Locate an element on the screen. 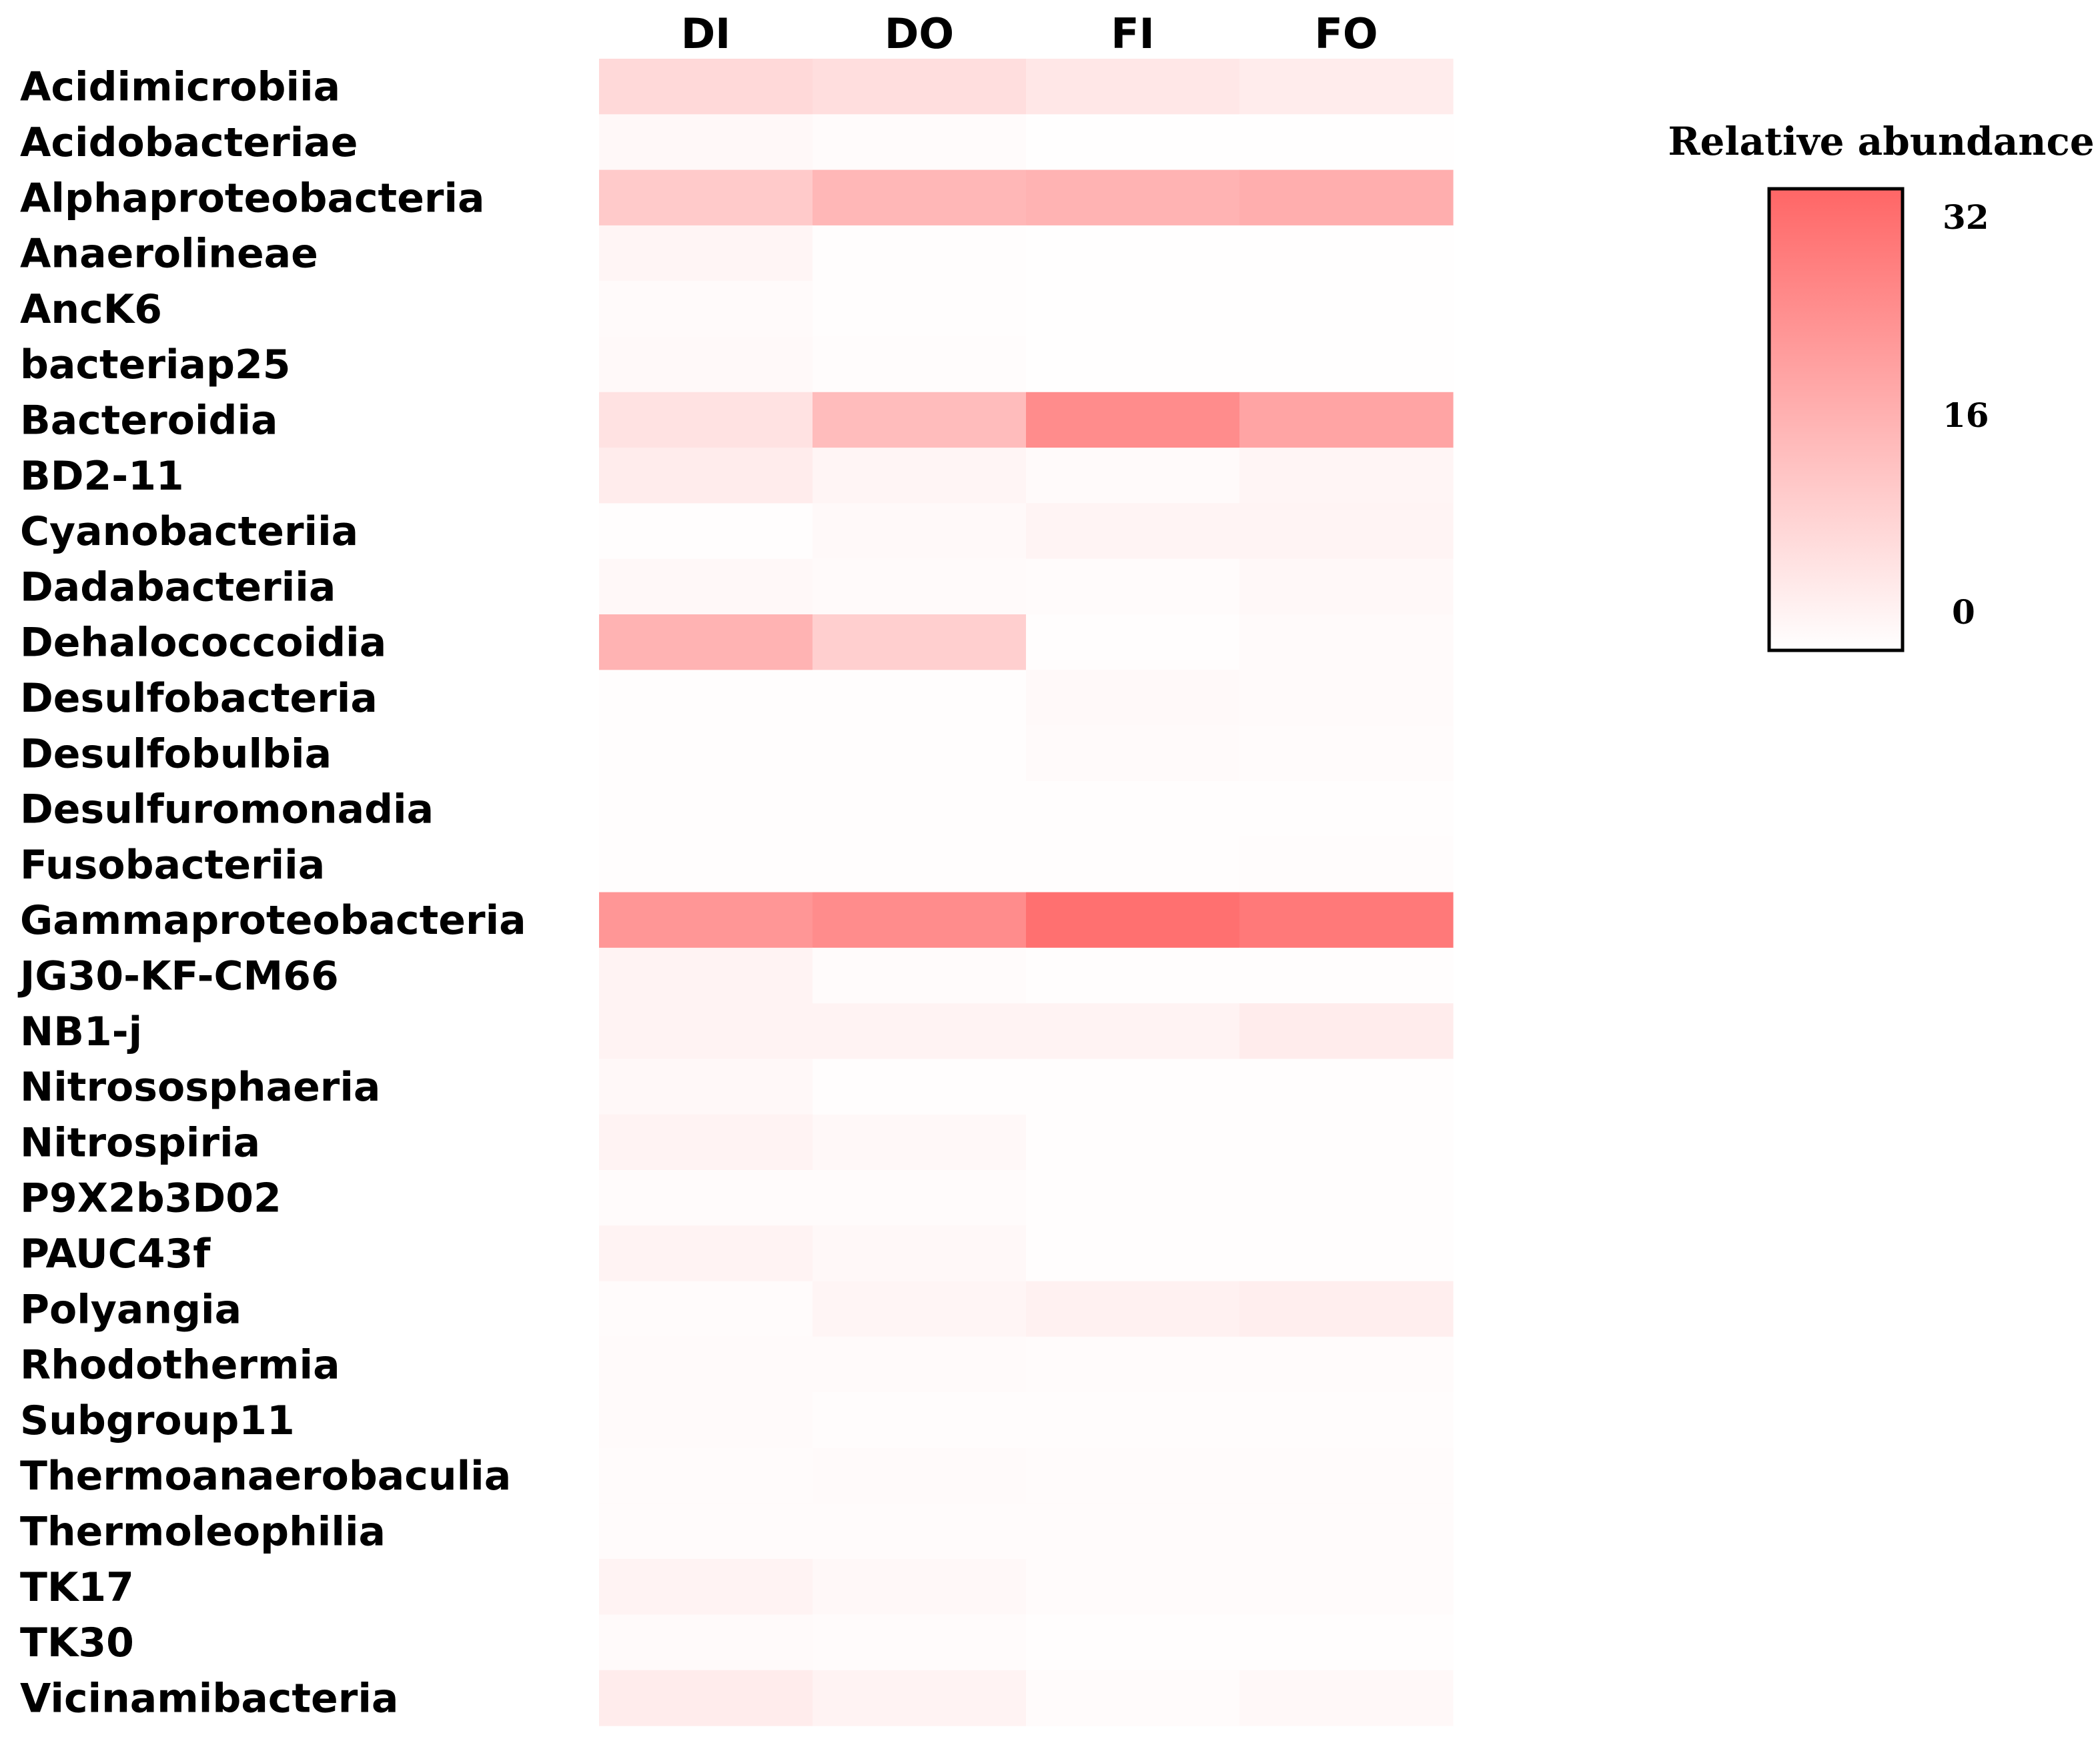 The image size is (2100, 1753). row-label: NB1-j is located at coordinates (81, 1032).